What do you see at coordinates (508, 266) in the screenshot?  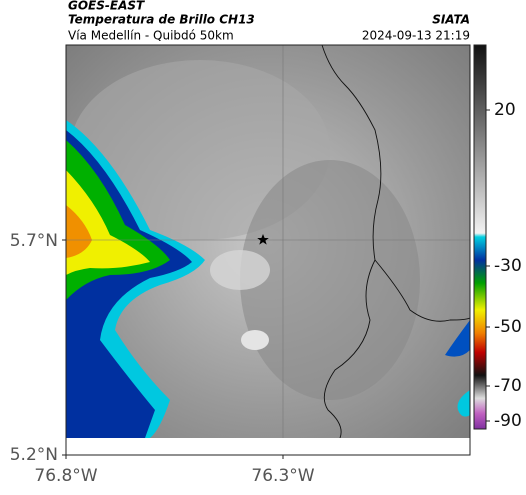 I see `colorbar-tick: -30` at bounding box center [508, 266].